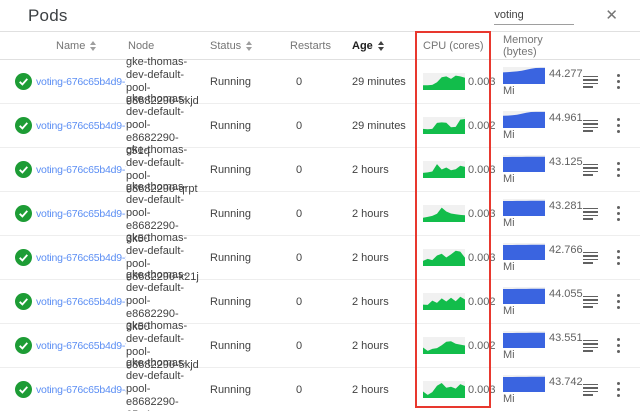 The height and width of the screenshot is (411, 640). I want to click on pod-name-link: voting-676c65b4d9-tpr, so click(81, 125).